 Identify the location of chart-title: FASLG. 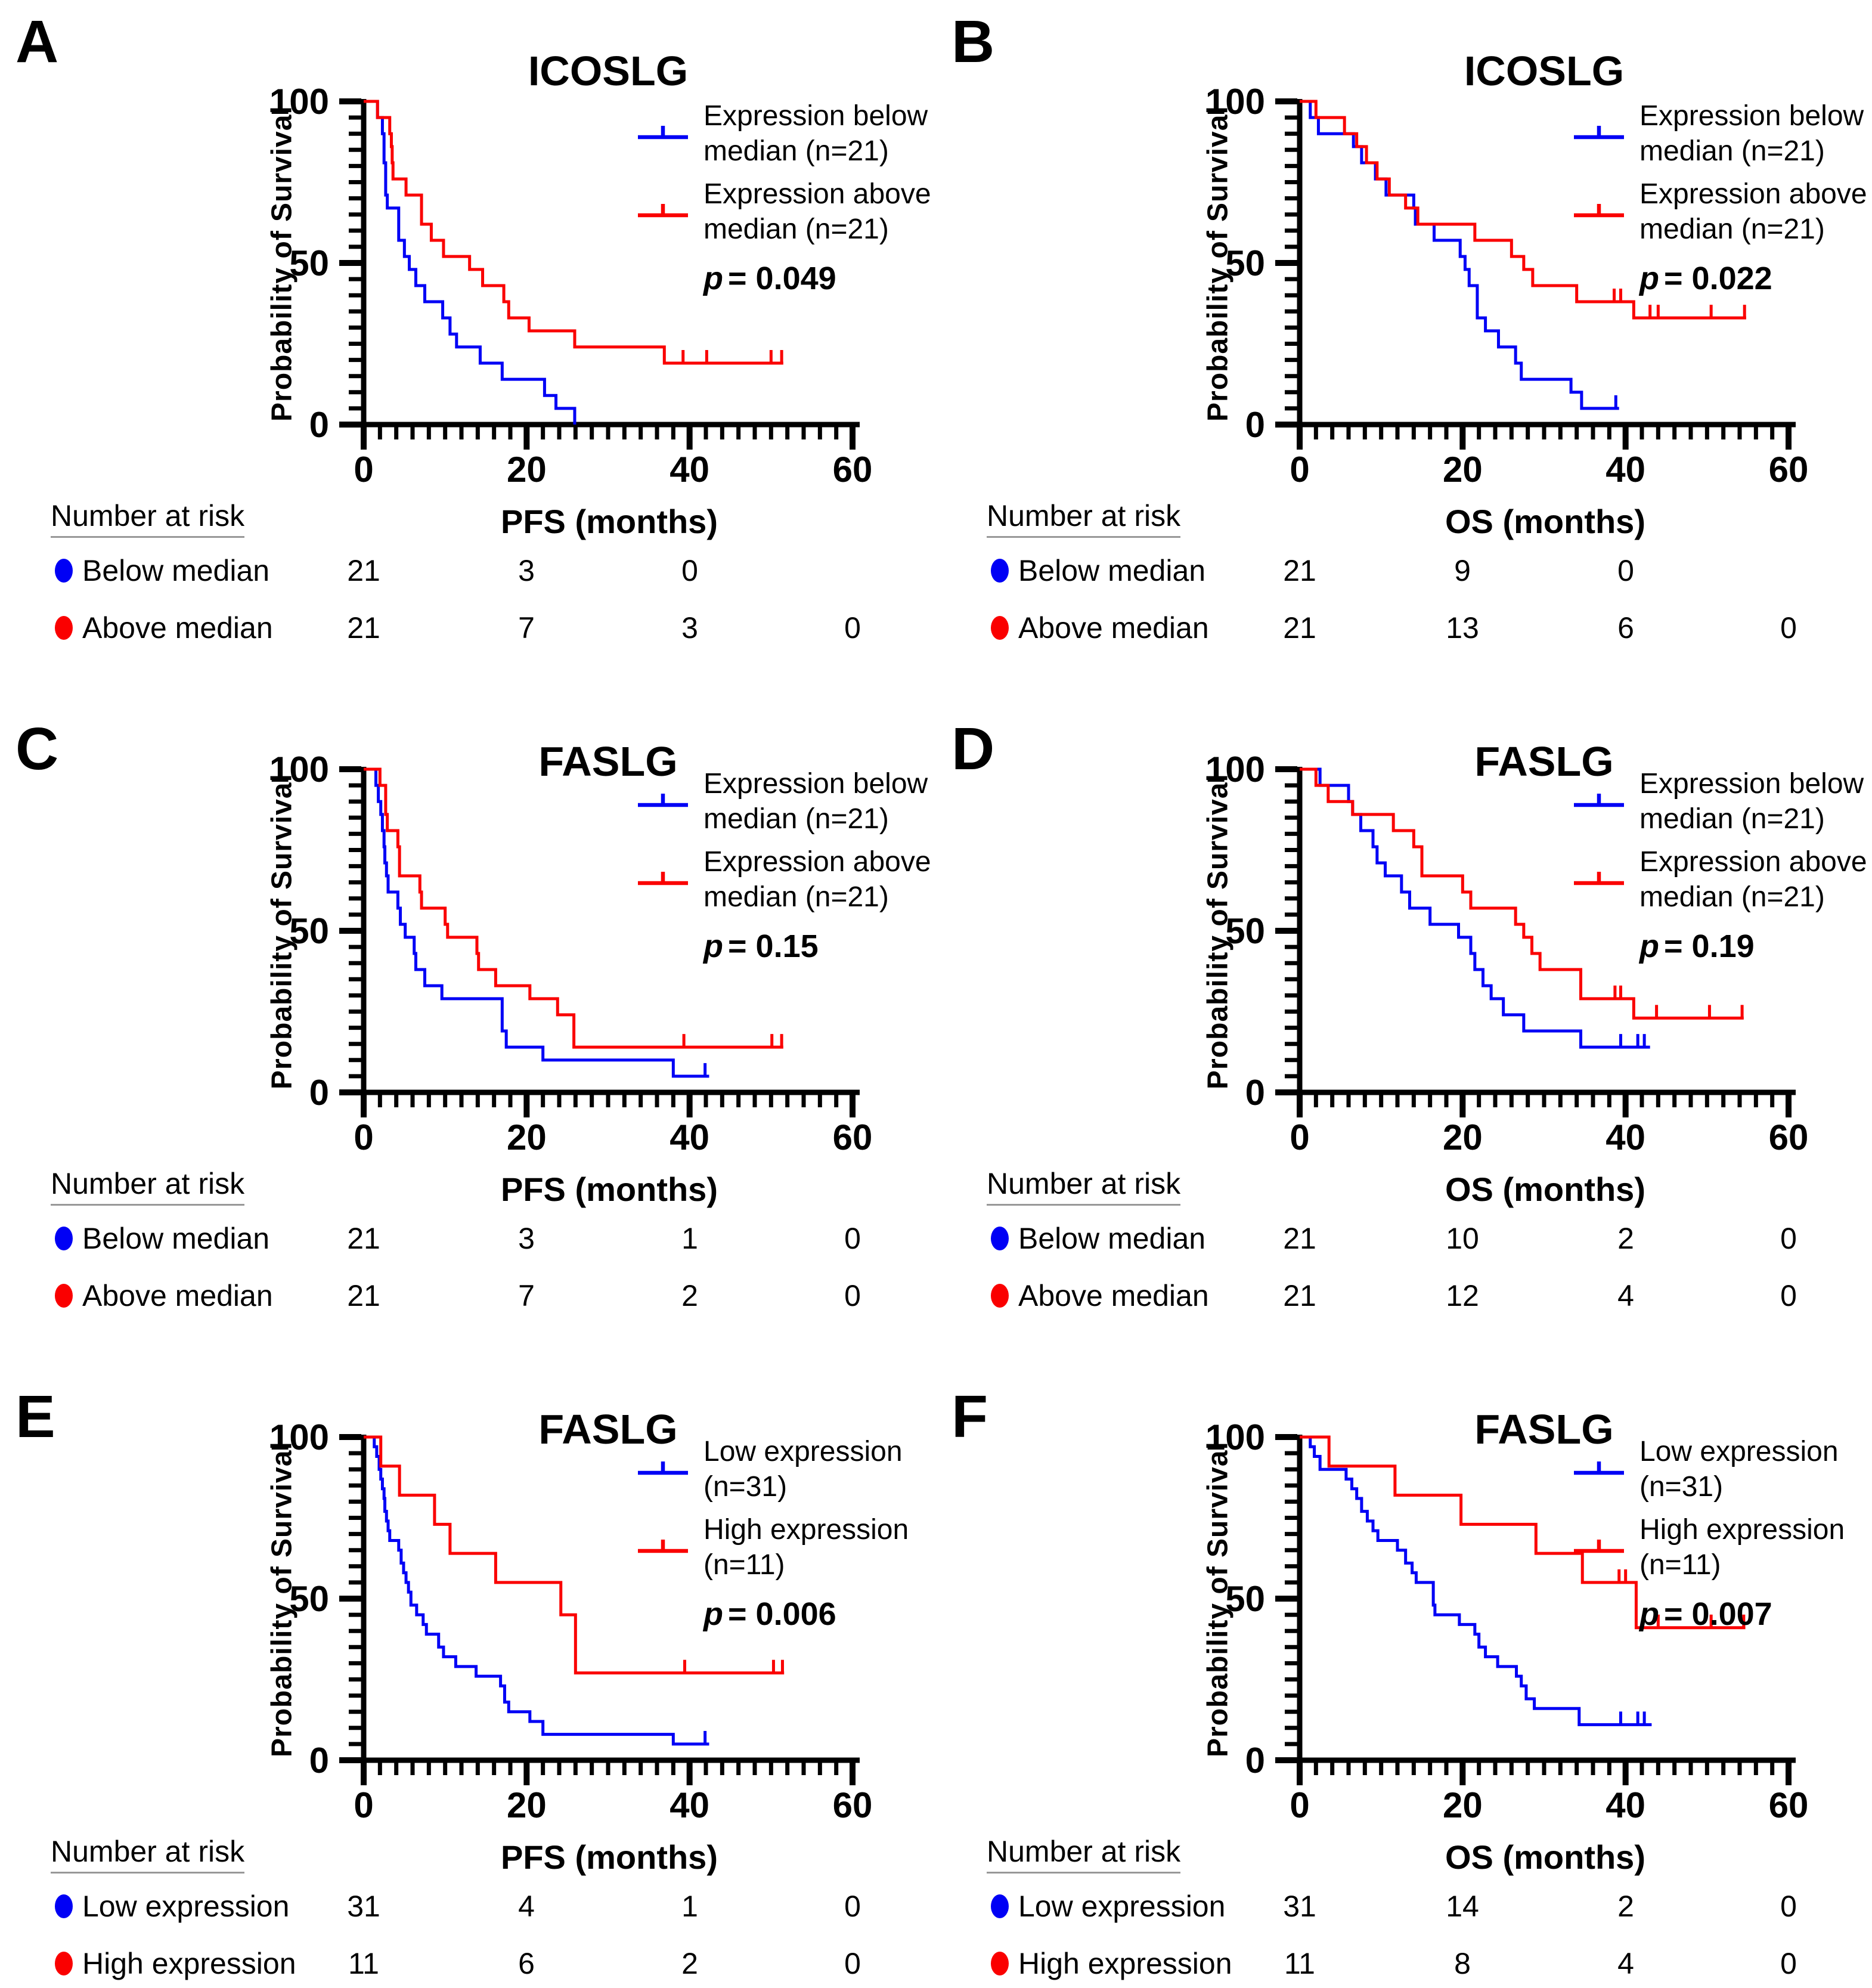
(608, 1429).